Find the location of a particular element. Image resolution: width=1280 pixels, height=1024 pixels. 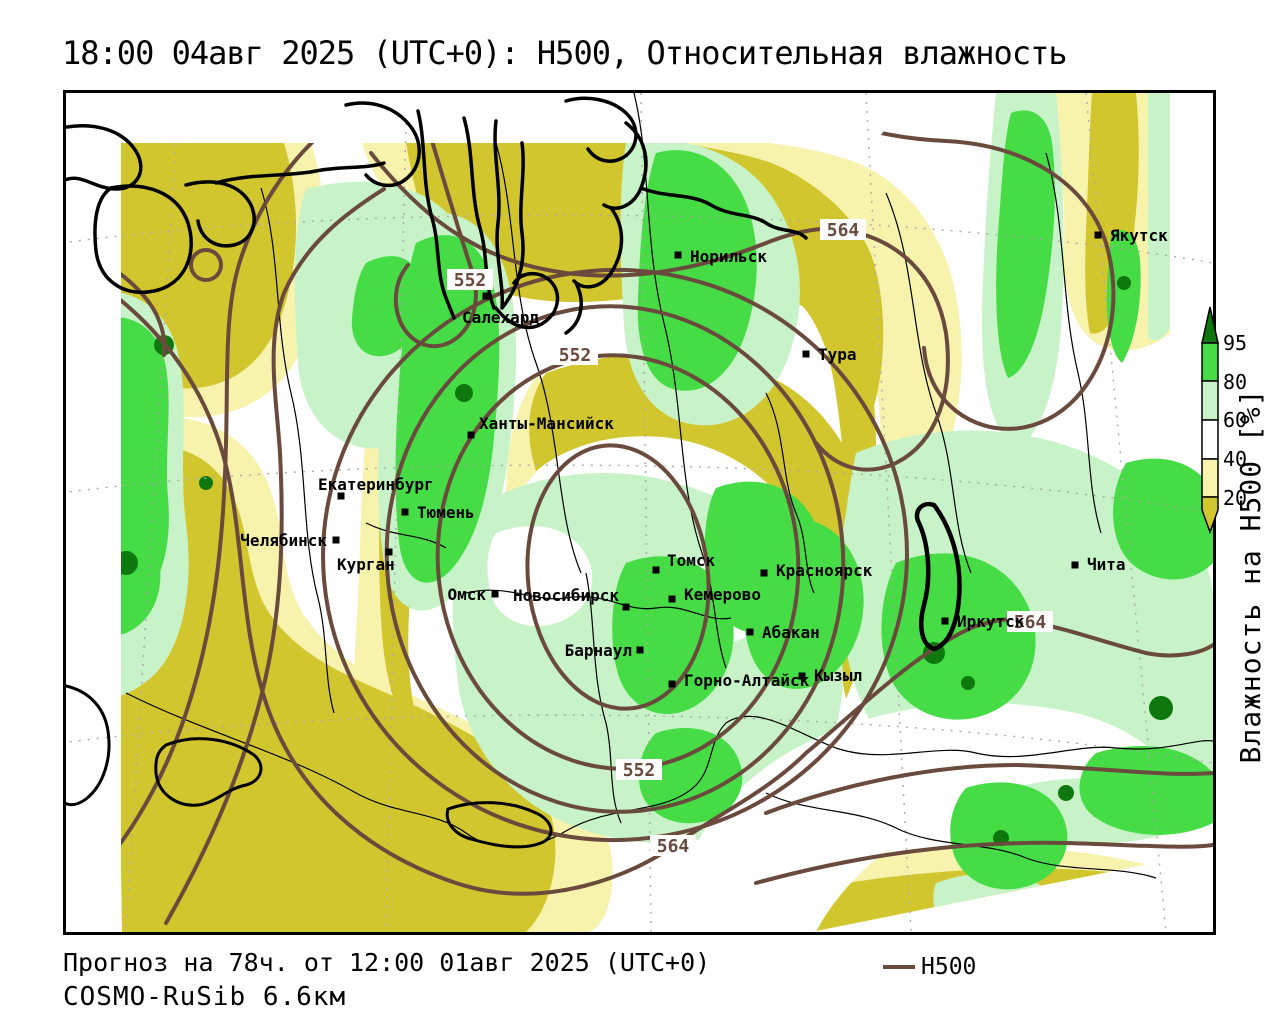

city-label: Челябинск is located at coordinates (283, 540).